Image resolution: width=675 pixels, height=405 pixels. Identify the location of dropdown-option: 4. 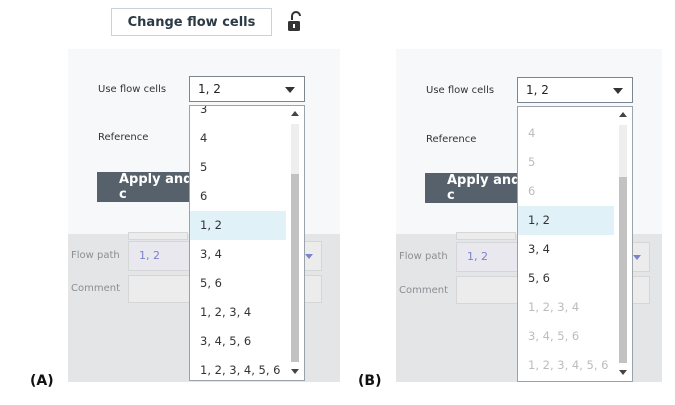
(204, 138).